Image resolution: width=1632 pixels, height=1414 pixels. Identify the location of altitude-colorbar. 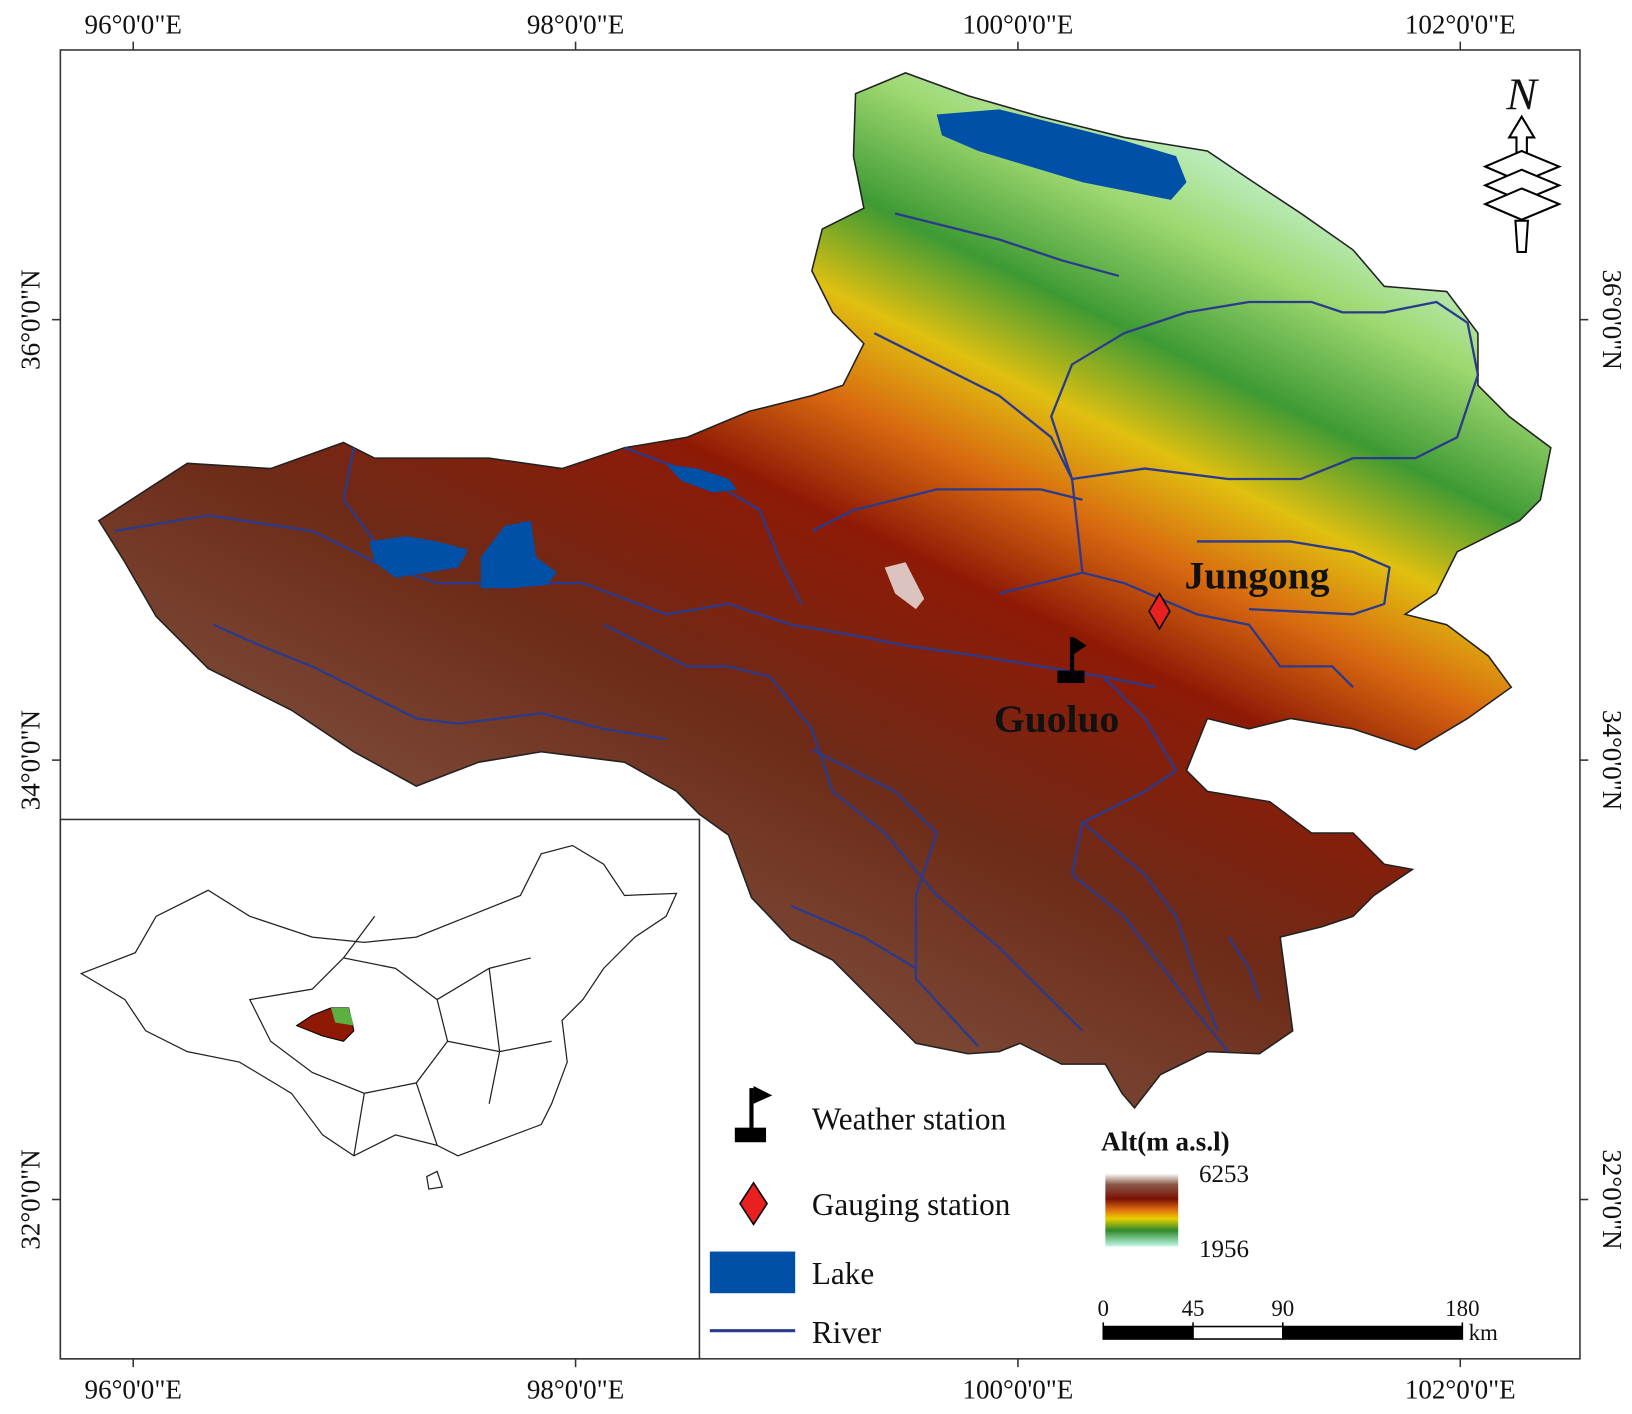
(1142, 1210).